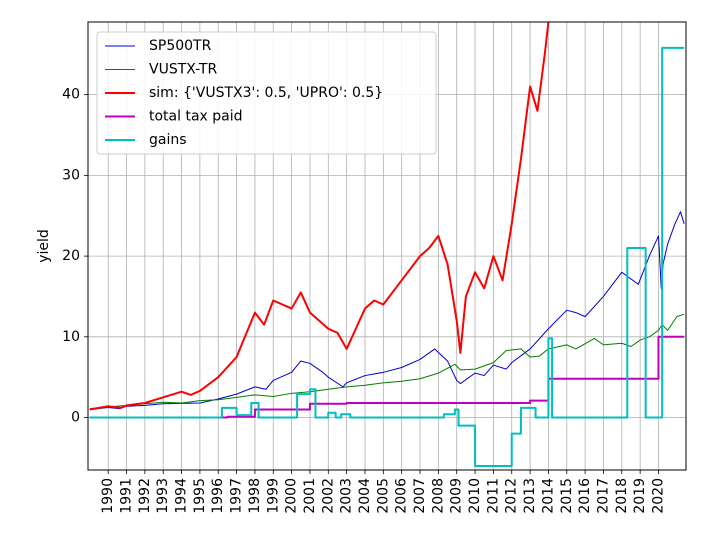  I want to click on legend-box, so click(266, 93).